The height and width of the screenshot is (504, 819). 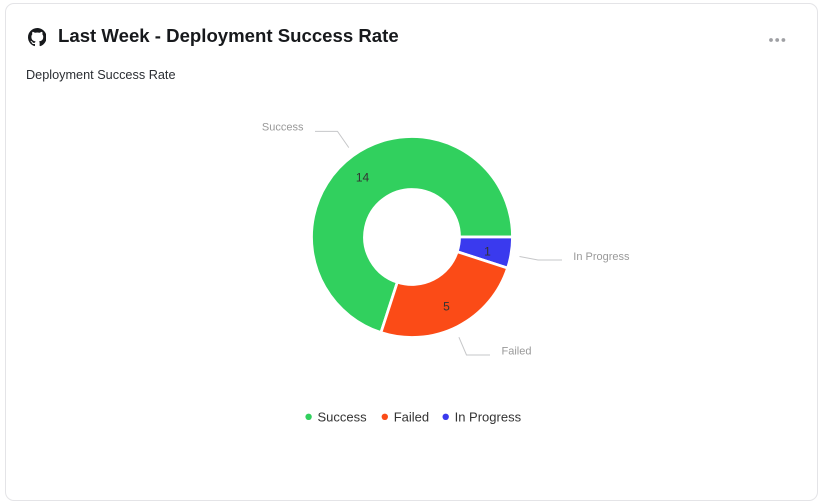 I want to click on svg-text: 14, so click(x=363, y=178).